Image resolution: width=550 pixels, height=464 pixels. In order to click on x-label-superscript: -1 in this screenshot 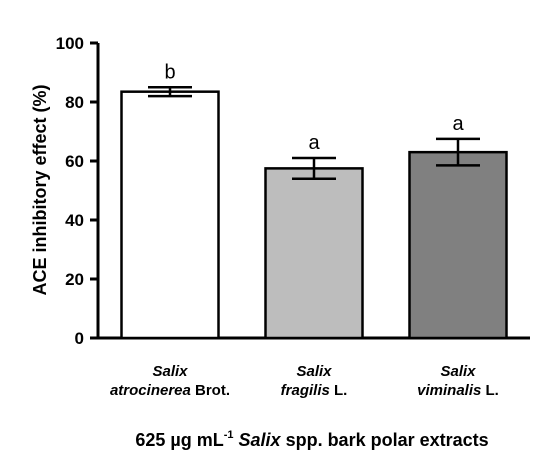, I will do `click(229, 435)`.